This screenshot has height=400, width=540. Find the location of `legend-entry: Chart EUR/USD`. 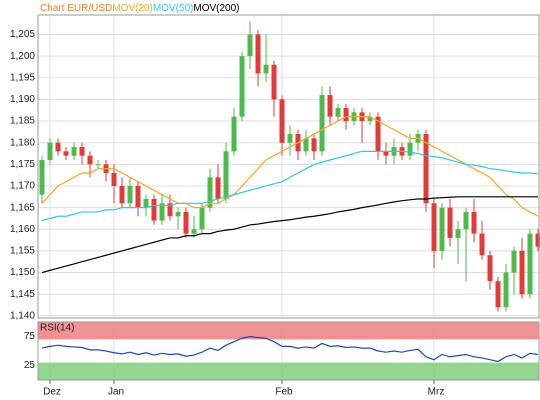

legend-entry: Chart EUR/USD is located at coordinates (76, 8).